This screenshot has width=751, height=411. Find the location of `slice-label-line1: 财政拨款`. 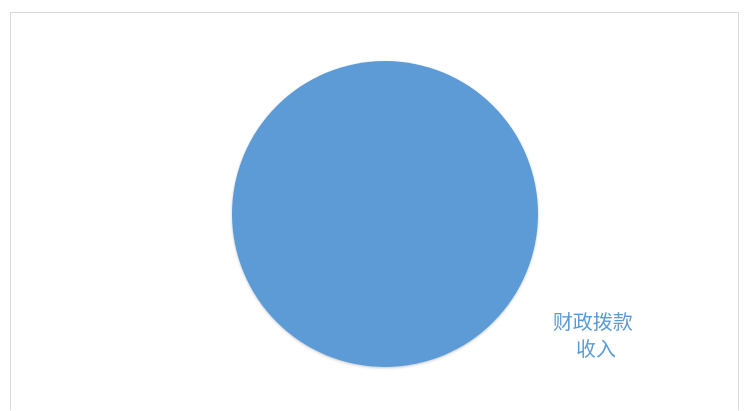

slice-label-line1: 财政拨款 is located at coordinates (593, 322).